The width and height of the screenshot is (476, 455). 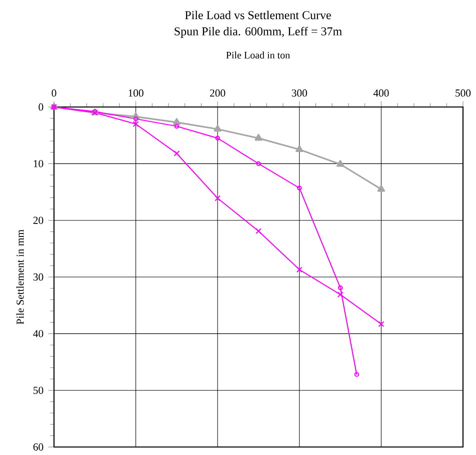 What do you see at coordinates (136, 93) in the screenshot?
I see `x-tick-label: 100` at bounding box center [136, 93].